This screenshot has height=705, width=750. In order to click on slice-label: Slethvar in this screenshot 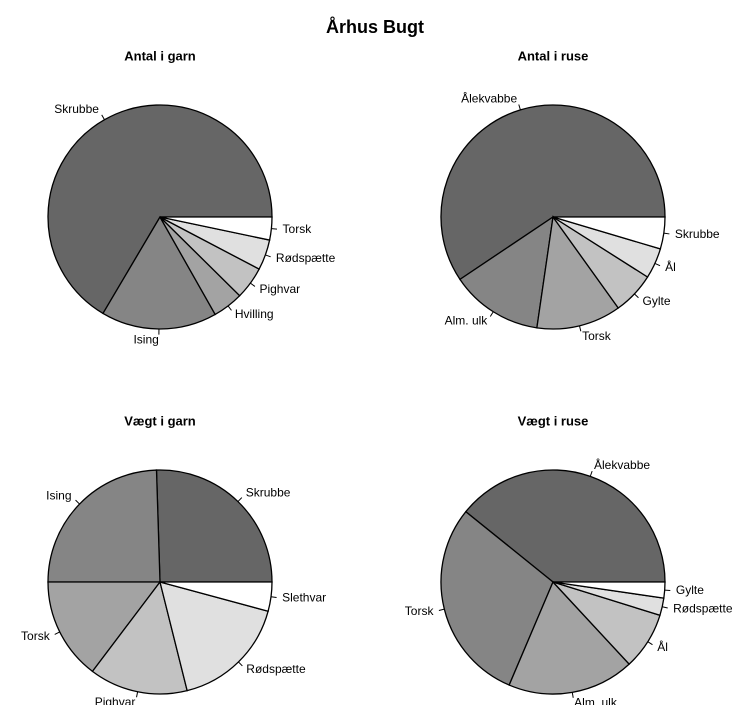, I will do `click(304, 597)`.